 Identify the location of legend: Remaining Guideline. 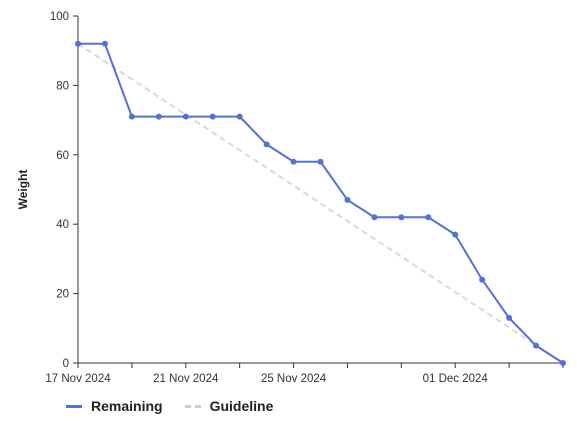
(169, 406).